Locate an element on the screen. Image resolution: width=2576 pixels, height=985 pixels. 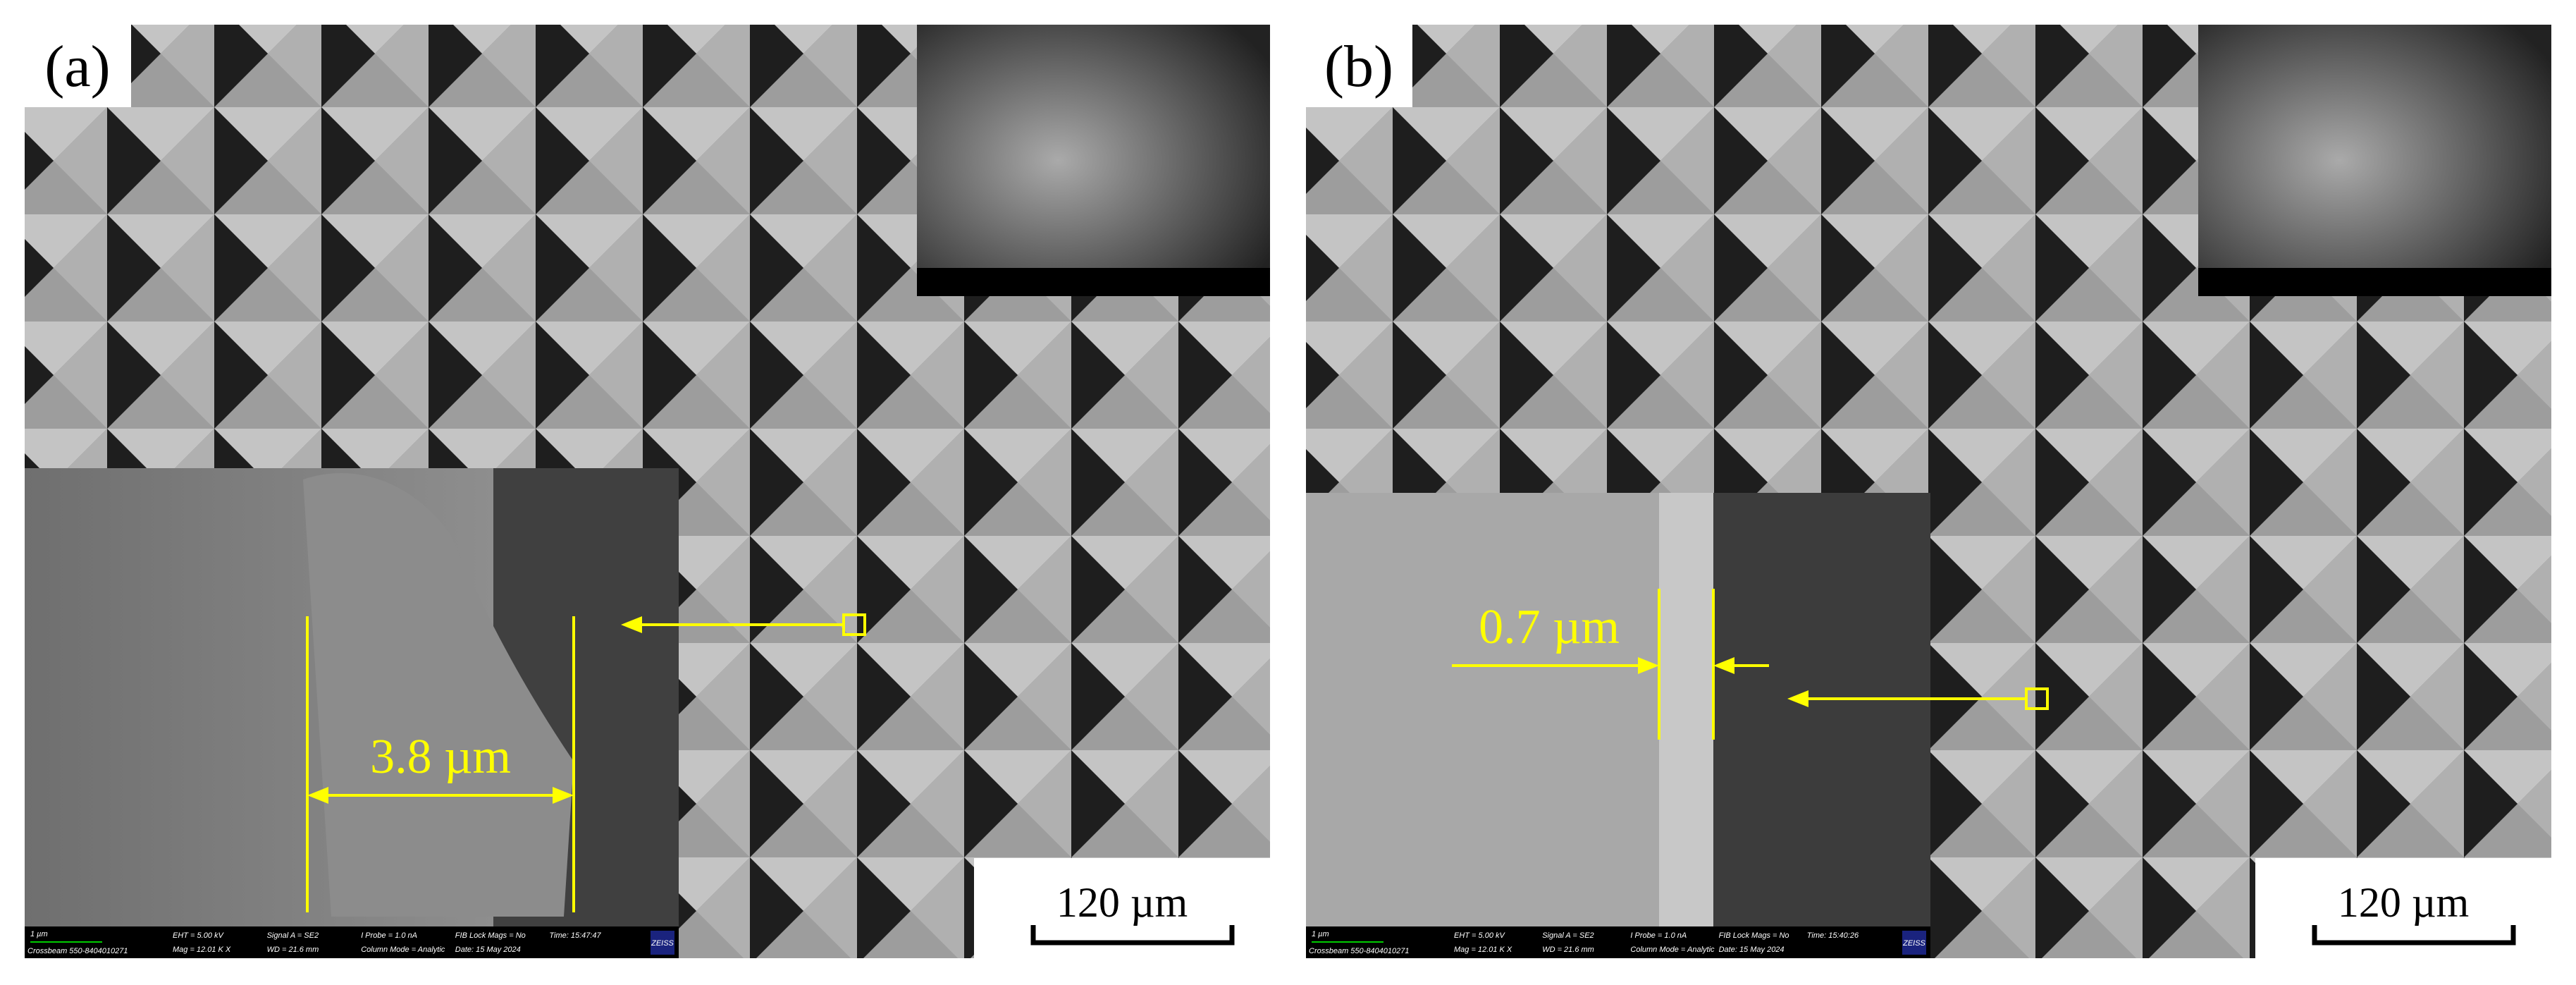
info-field: Time: 15:47:47 is located at coordinates (575, 935).